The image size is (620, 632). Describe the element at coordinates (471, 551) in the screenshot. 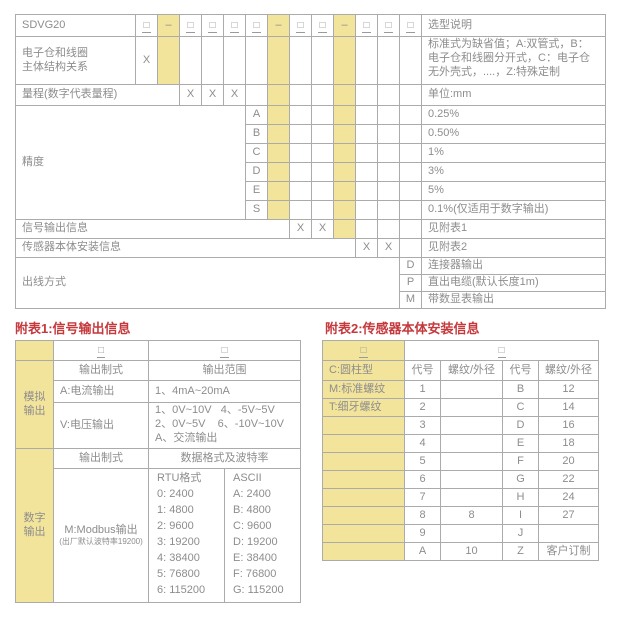

I see `thread-cell: 10` at that location.